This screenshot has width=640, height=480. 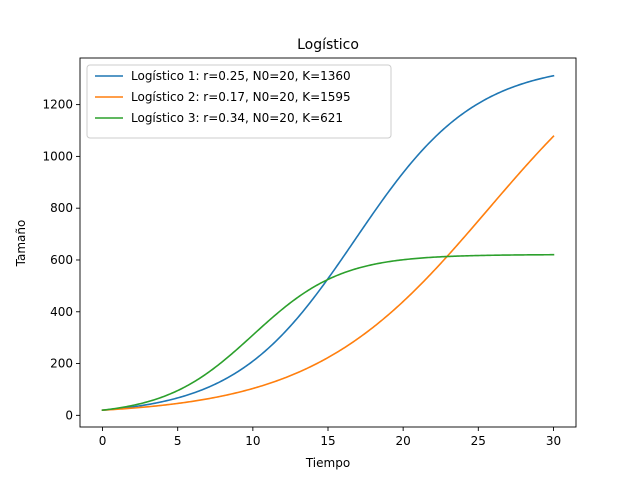 I want to click on x-tick-label: 0, so click(x=103, y=441).